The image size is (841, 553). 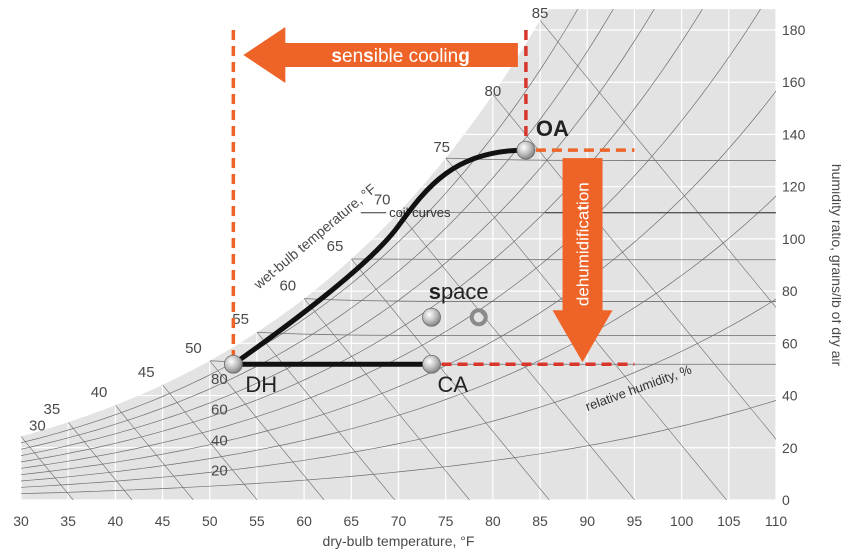 I want to click on x-tick-label: 105, so click(x=729, y=521).